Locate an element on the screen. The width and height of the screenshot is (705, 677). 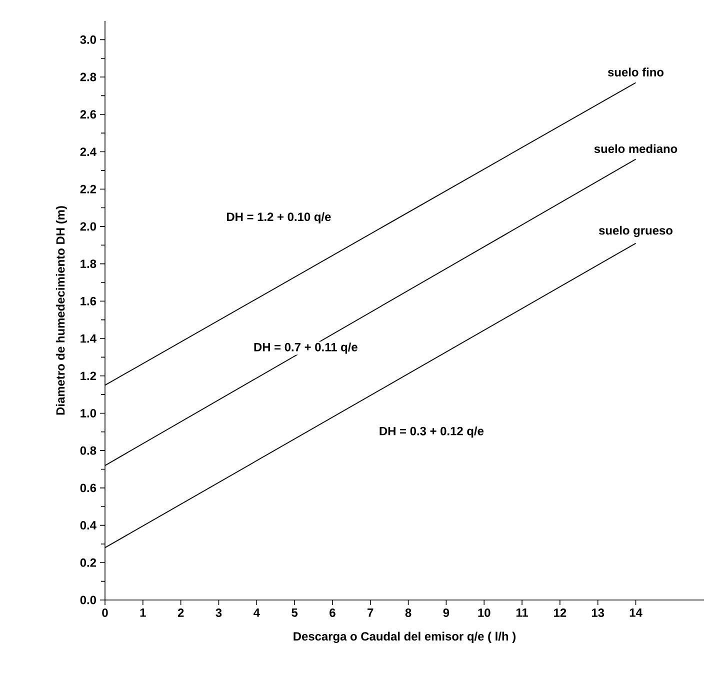
x-tick-label: 12 is located at coordinates (560, 612).